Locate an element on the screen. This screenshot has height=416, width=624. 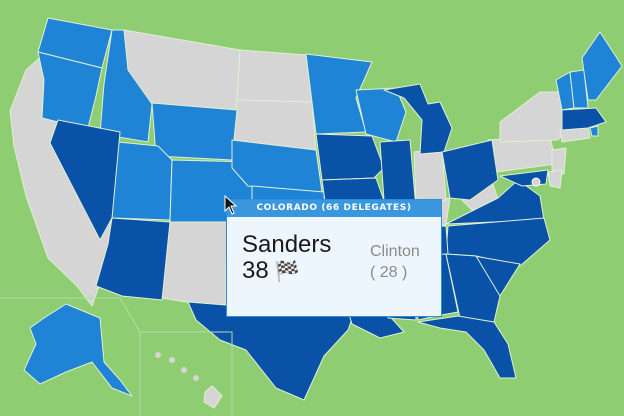
state-maine is located at coordinates (602, 66).